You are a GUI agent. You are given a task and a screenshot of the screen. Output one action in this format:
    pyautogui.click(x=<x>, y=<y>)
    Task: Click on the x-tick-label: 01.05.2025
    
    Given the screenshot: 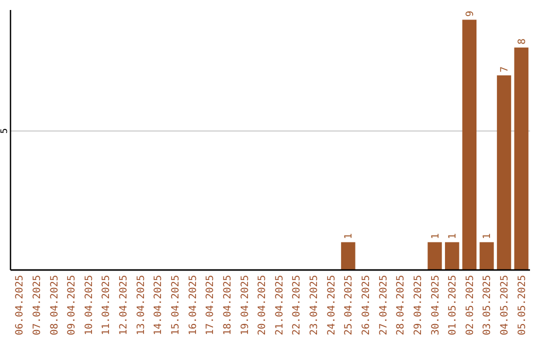 What is the action you would take?
    pyautogui.click(x=453, y=305)
    